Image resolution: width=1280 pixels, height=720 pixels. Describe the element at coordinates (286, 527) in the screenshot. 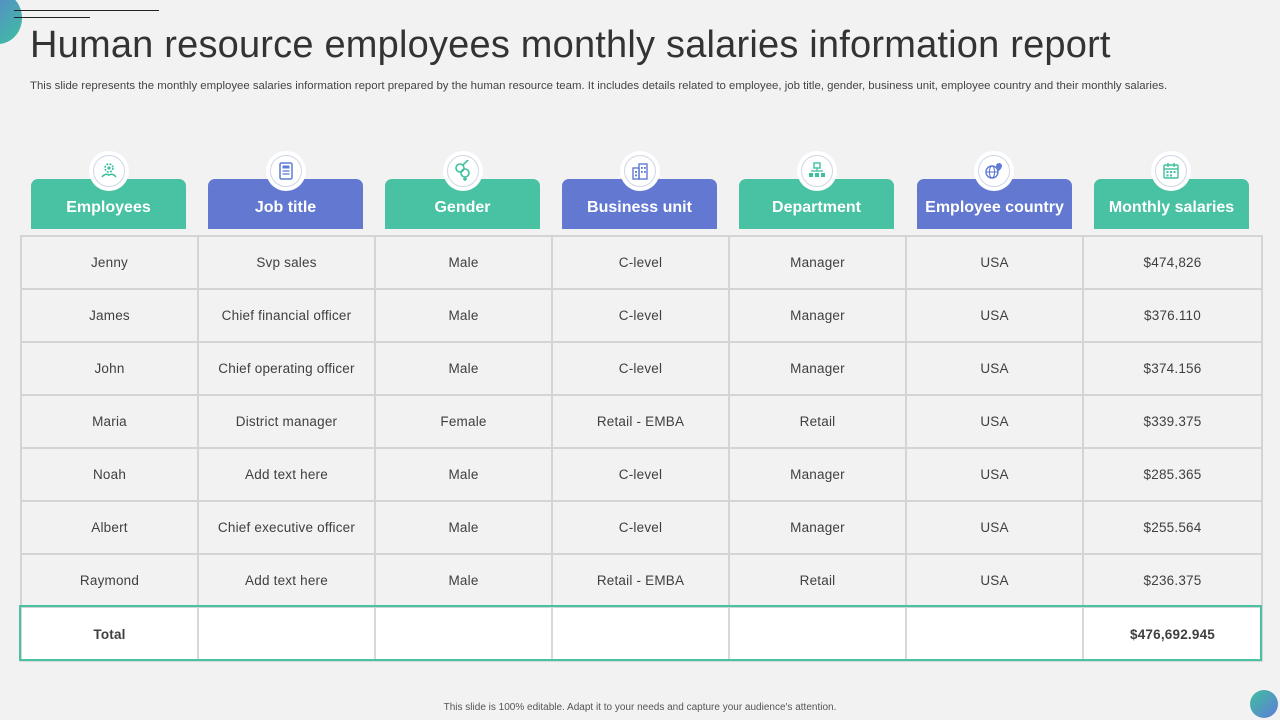

I see `cell-job-title: Chief executive officer` at that location.